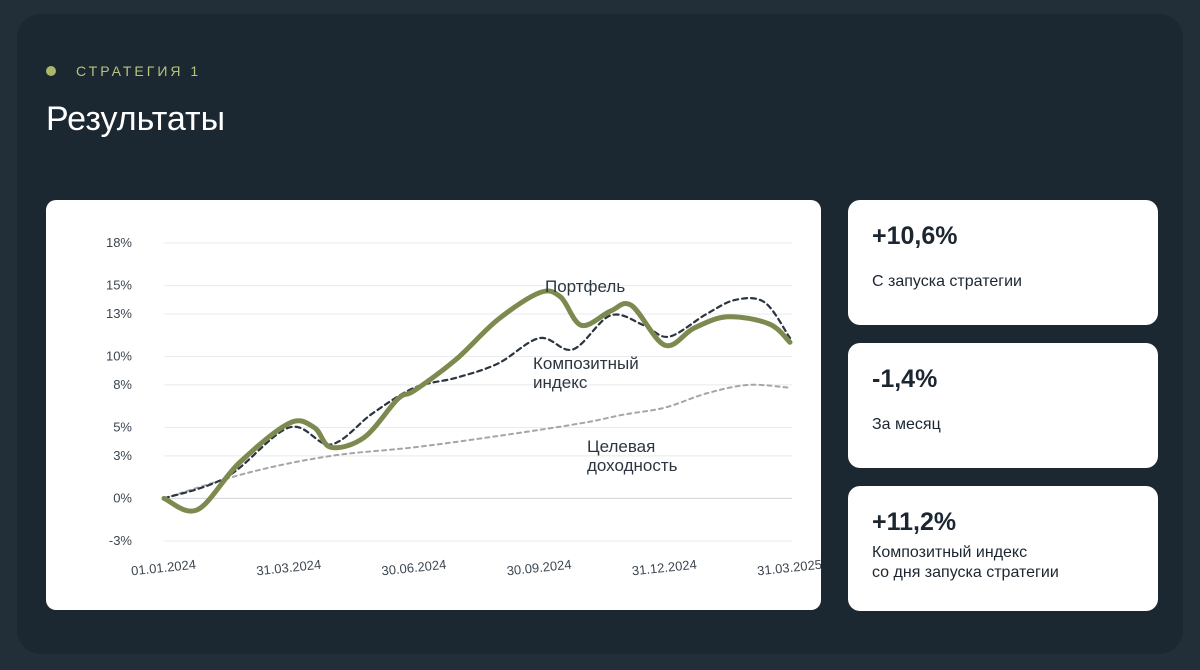 The image size is (1200, 670). What do you see at coordinates (119, 313) in the screenshot?
I see `y-tick-label: 13%` at bounding box center [119, 313].